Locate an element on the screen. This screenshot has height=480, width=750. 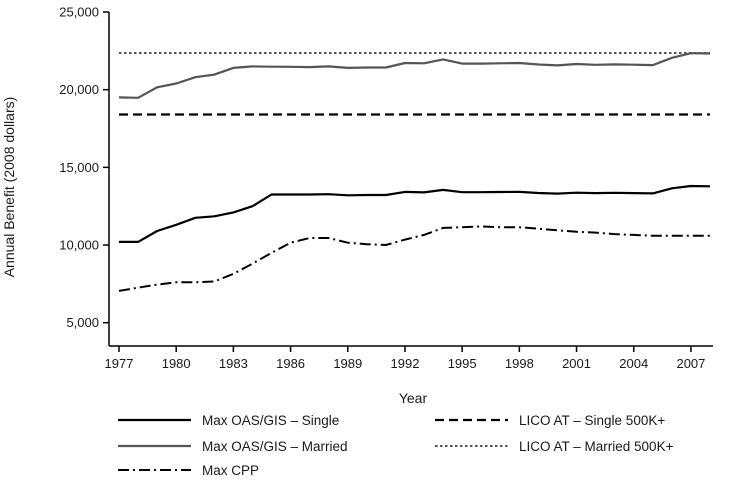
x-tick-label: 1989 is located at coordinates (347, 363).